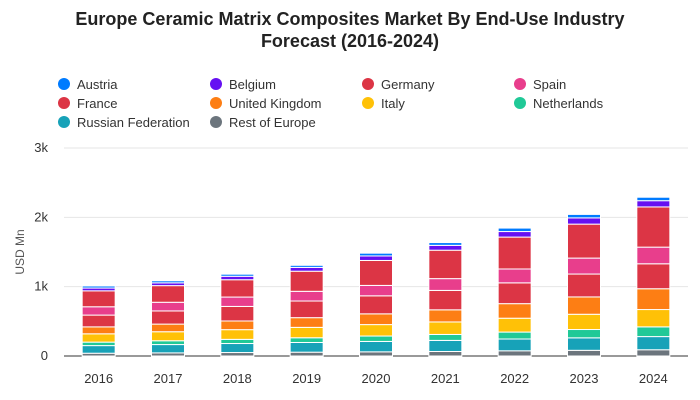 The width and height of the screenshot is (700, 400). I want to click on bar-segment-belgium-2019, so click(306, 269).